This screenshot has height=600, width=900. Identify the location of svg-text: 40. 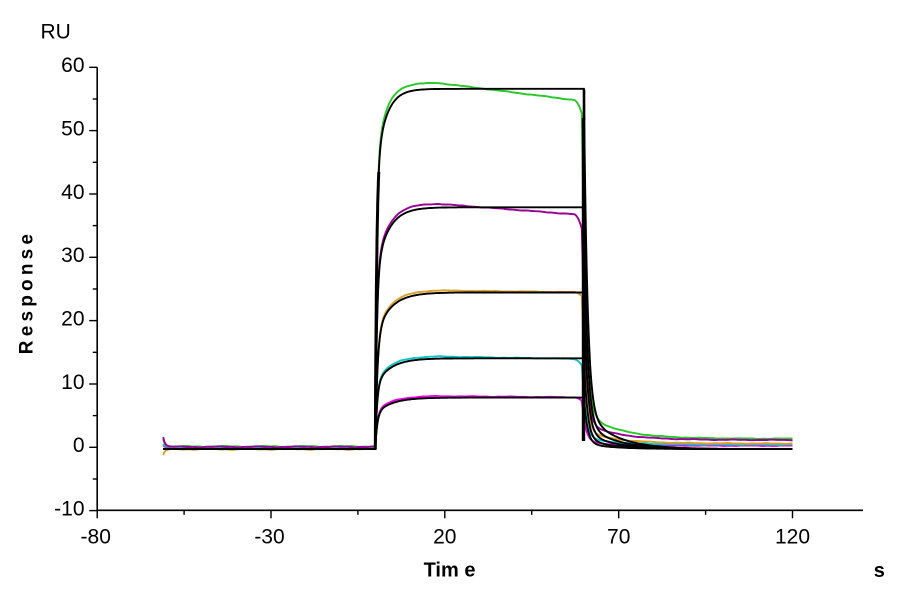
(72, 192).